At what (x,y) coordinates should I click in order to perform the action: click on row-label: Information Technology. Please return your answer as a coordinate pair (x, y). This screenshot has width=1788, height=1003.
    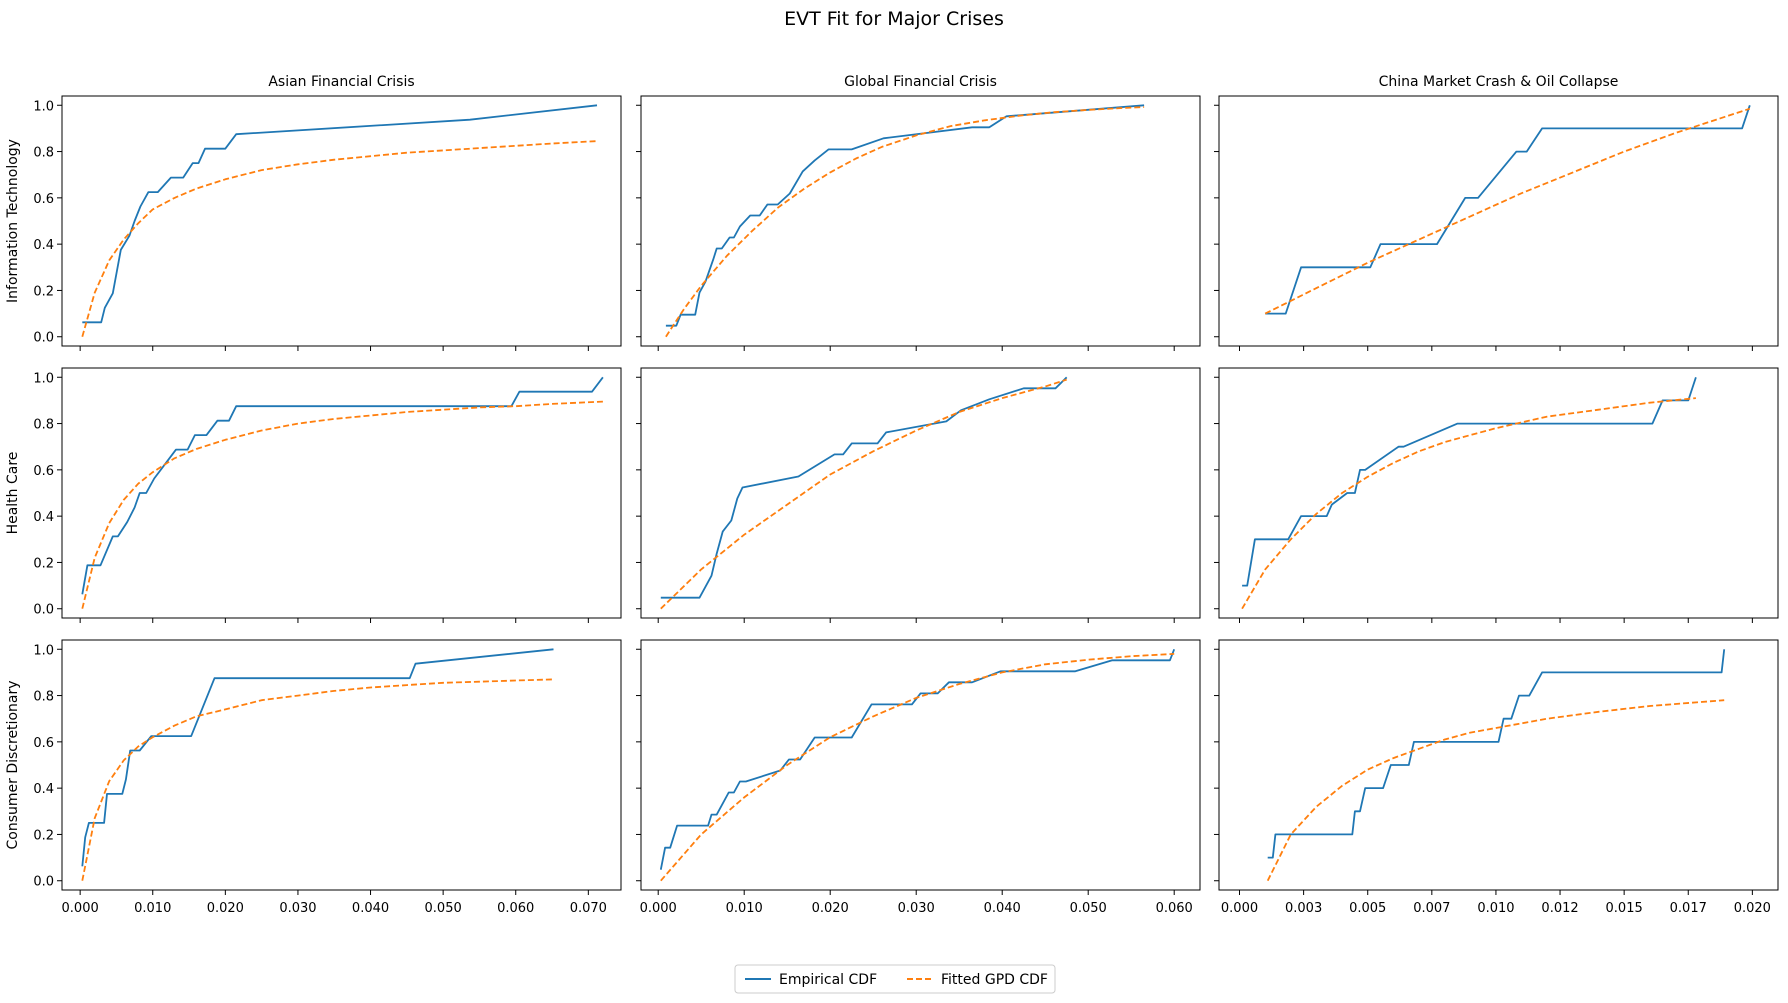
    Looking at the image, I should click on (13, 221).